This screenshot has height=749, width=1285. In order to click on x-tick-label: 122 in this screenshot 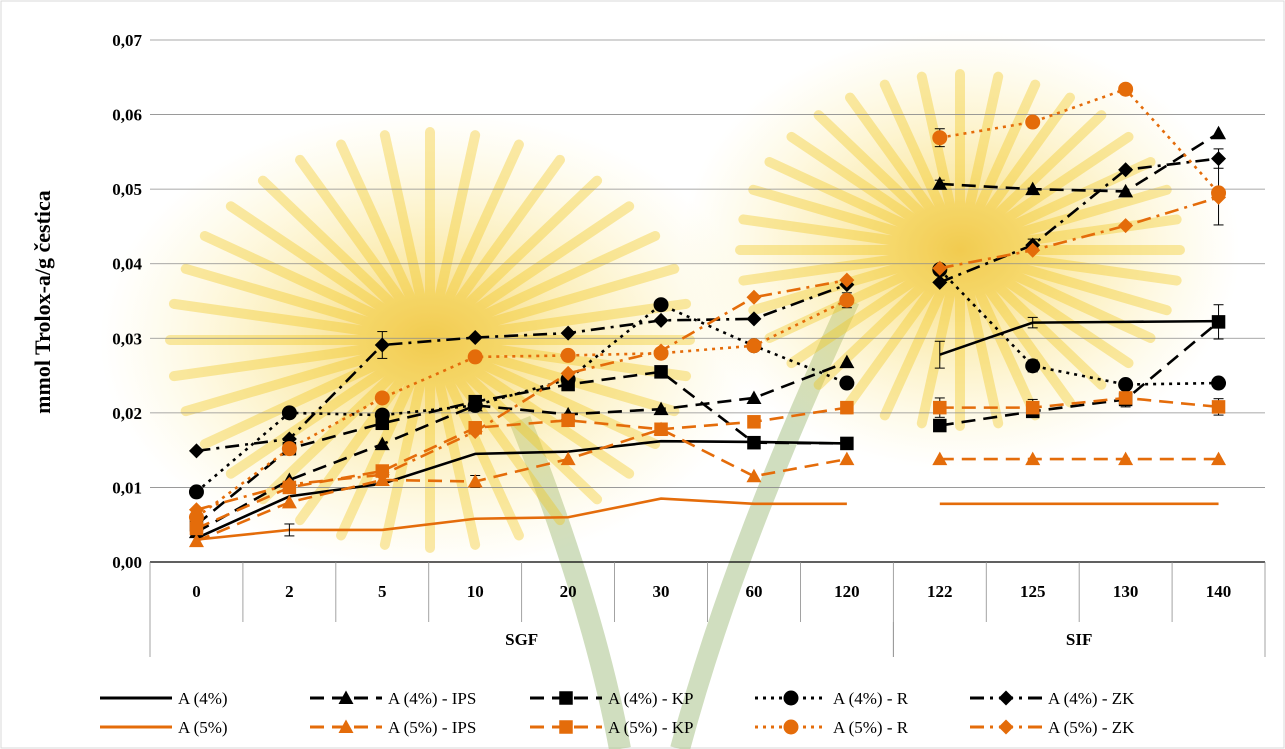, I will do `click(940, 591)`.